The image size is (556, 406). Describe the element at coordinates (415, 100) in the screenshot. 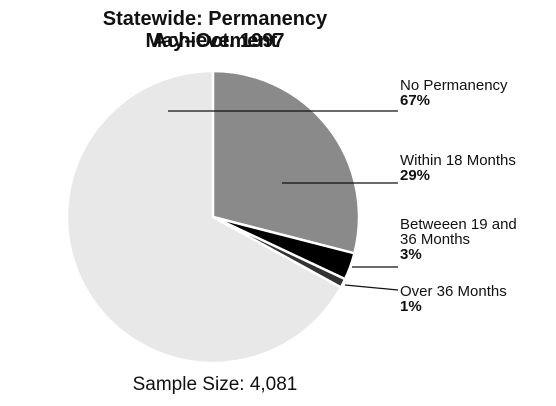

I see `value-label: 67%` at that location.